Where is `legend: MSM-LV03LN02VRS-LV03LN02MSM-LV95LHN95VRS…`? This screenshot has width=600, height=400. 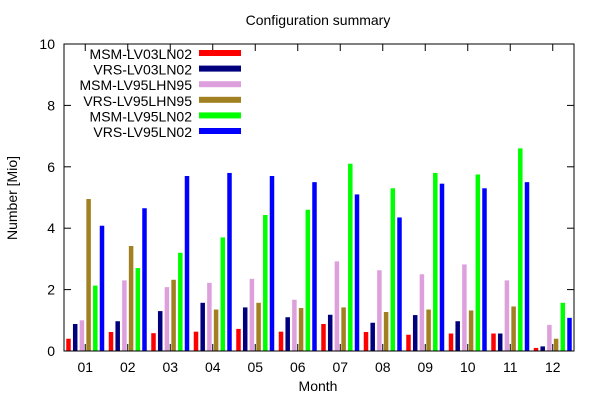 legend: MSM-LV03LN02VRS-LV03LN02MSM-LV95LHN95VRS… is located at coordinates (160, 93).